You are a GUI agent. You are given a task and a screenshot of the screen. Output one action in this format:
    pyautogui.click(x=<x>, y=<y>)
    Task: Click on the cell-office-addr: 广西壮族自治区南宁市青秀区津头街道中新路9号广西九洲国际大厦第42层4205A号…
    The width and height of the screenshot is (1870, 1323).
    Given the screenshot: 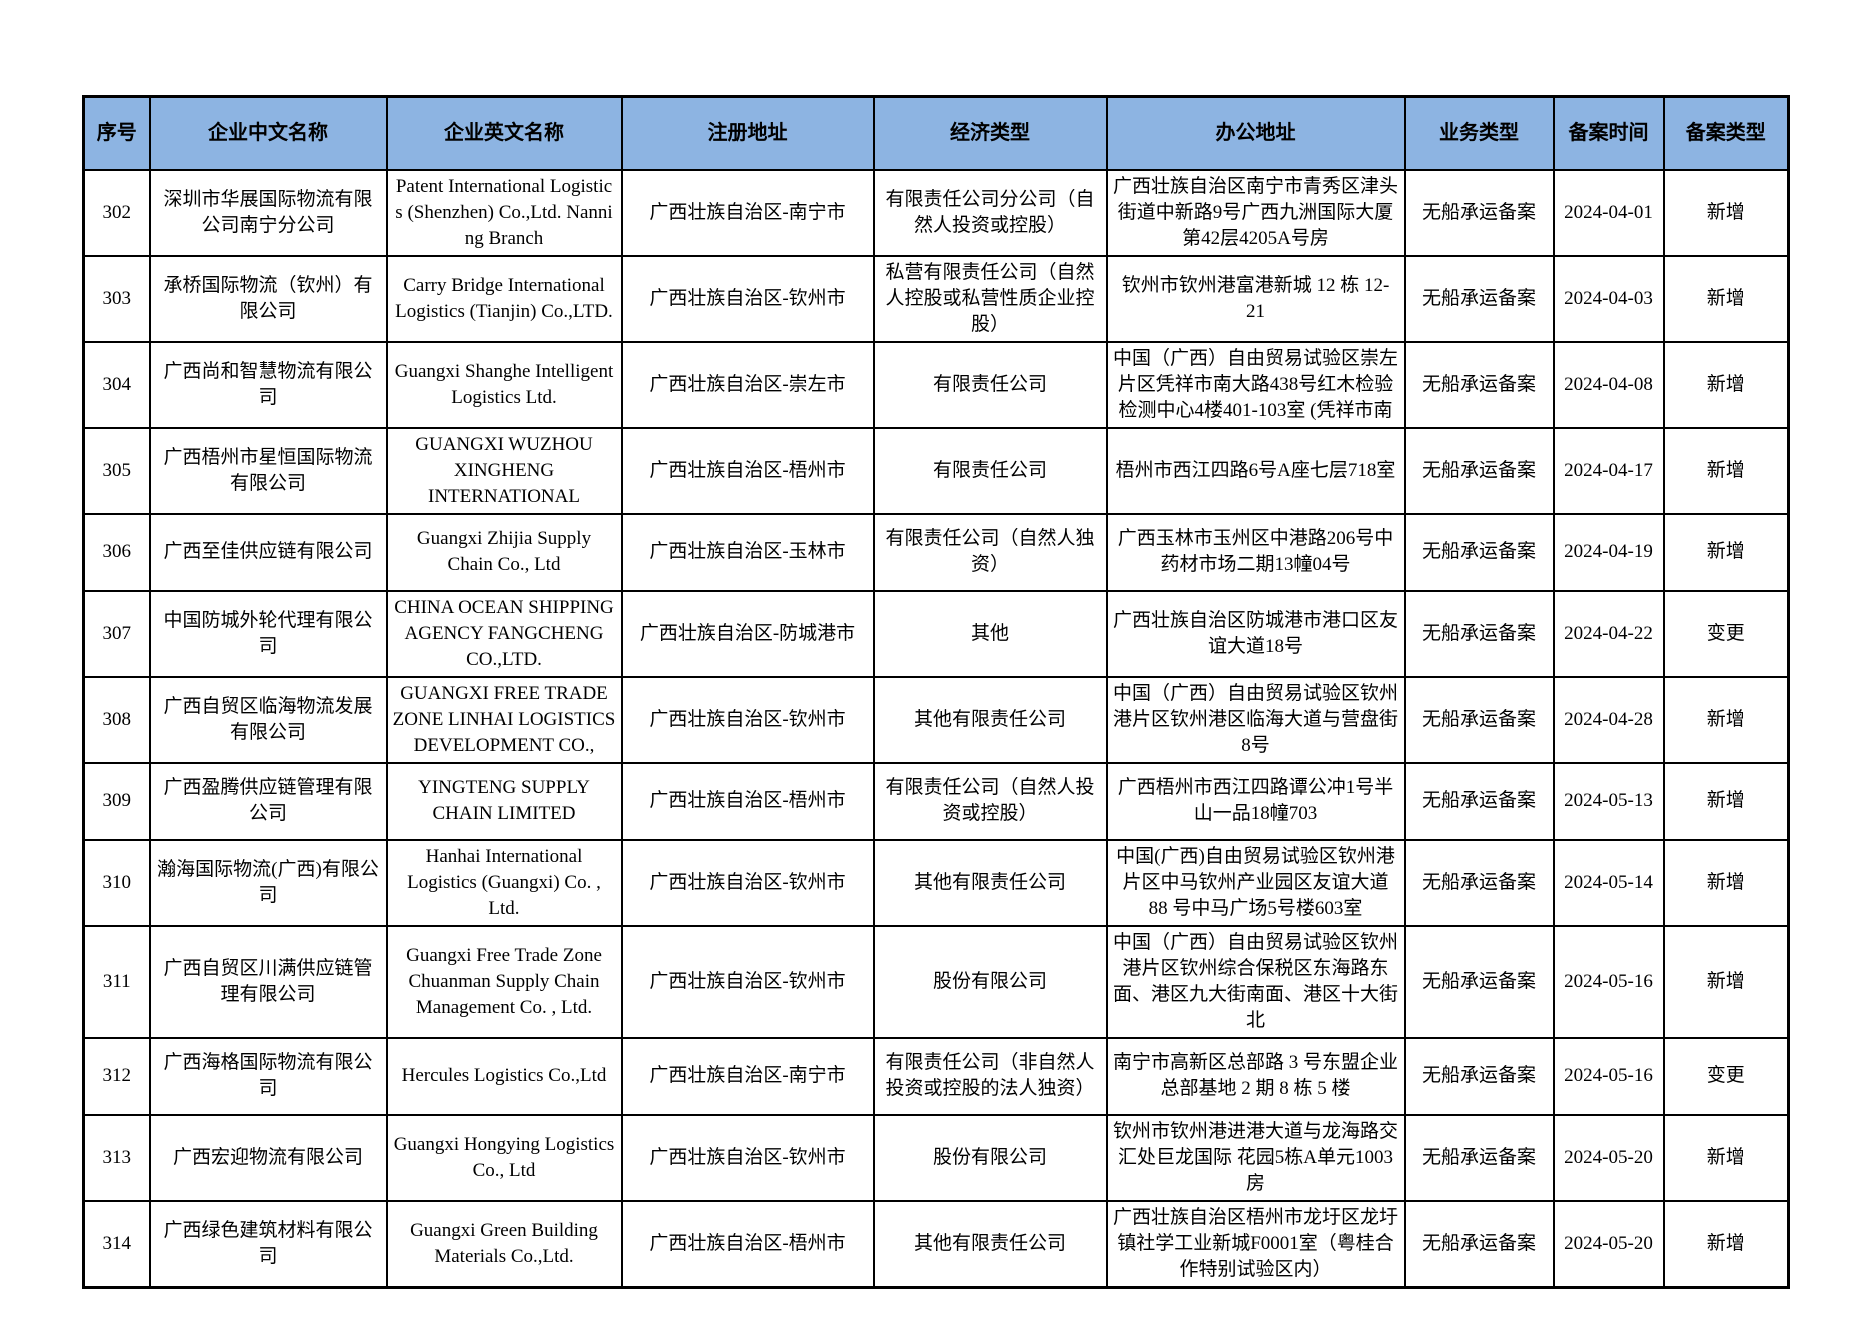 What is the action you would take?
    pyautogui.click(x=1255, y=212)
    